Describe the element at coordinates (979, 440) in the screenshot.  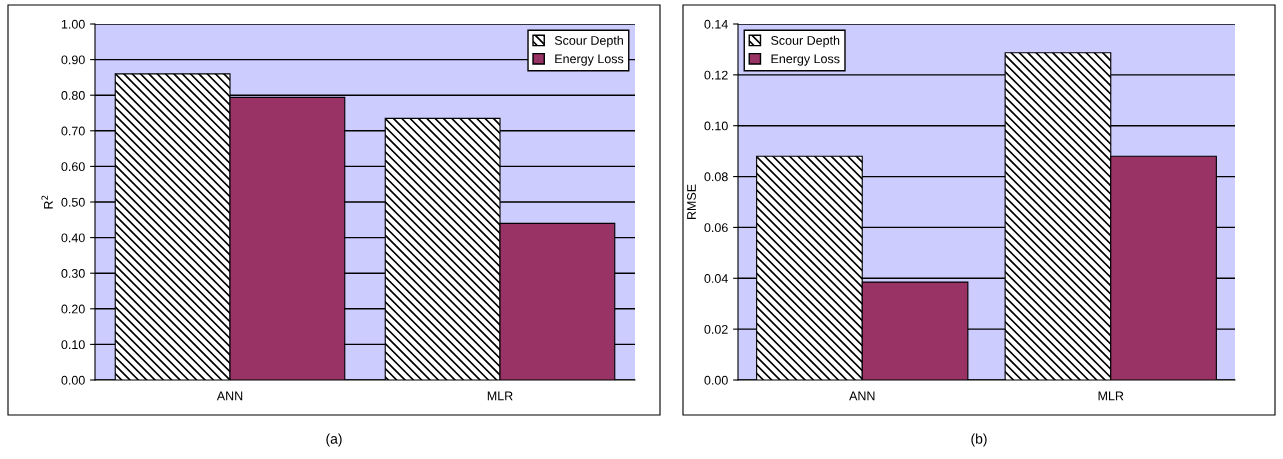
I see `text: (b)` at that location.